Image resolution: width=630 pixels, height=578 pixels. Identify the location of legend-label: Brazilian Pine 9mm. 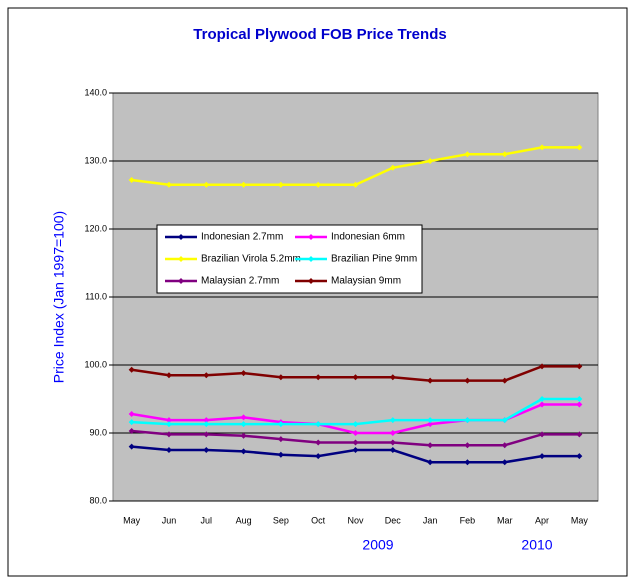
(374, 259).